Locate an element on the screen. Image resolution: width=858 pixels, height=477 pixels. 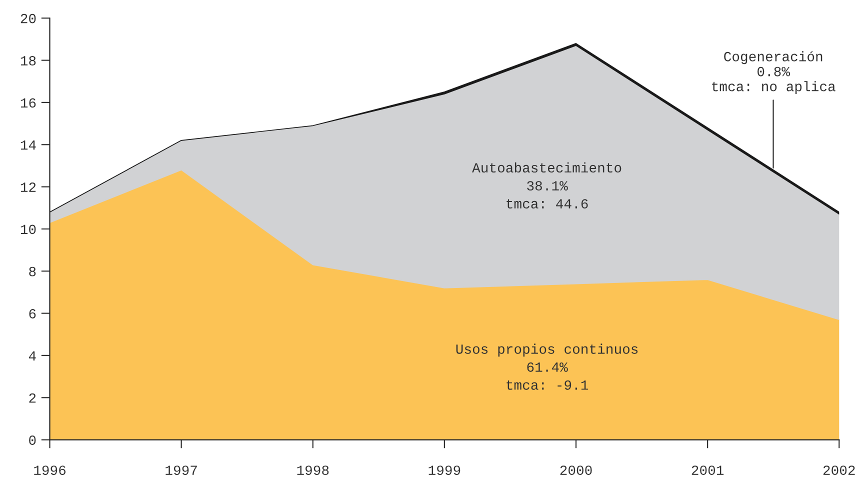
y-tick-label: 16 is located at coordinates (28, 103).